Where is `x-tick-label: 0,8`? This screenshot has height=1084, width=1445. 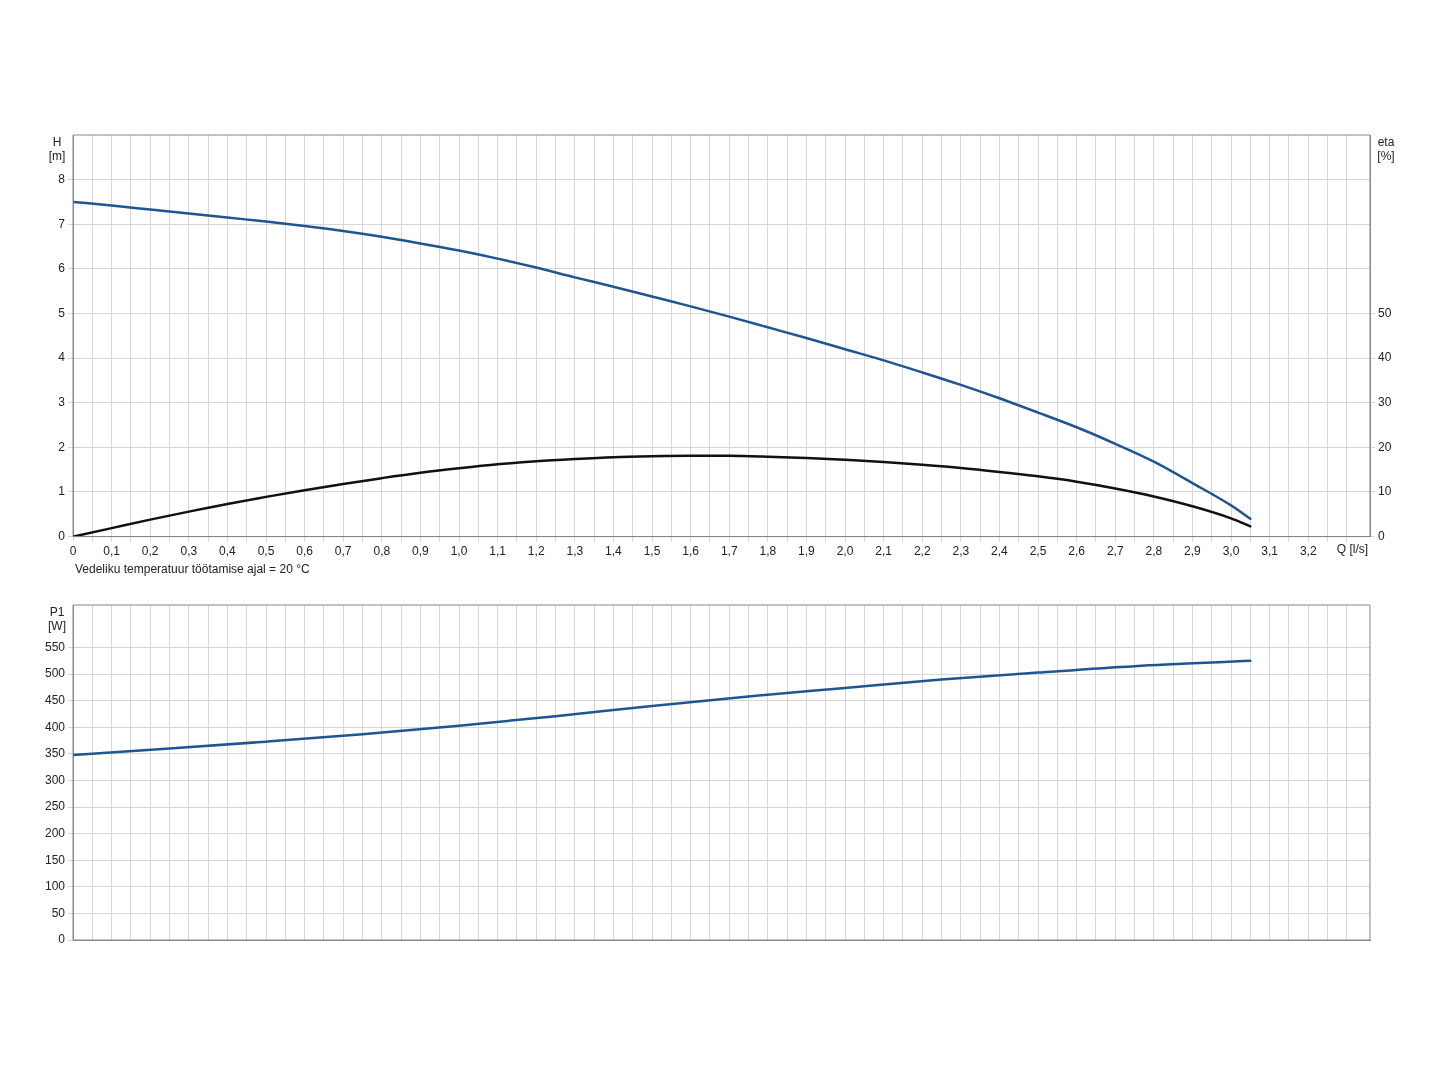
x-tick-label: 0,8 is located at coordinates (382, 551).